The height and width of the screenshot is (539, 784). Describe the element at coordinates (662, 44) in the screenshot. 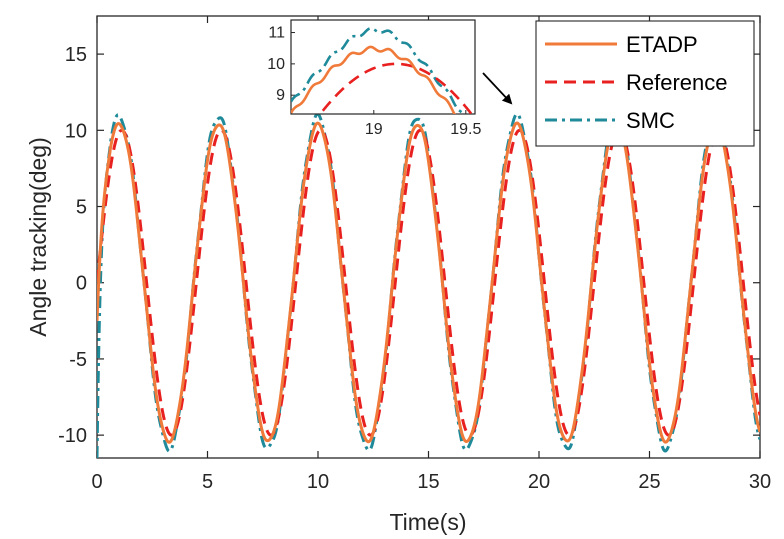

I see `legend-label-etadp: ETADP` at that location.